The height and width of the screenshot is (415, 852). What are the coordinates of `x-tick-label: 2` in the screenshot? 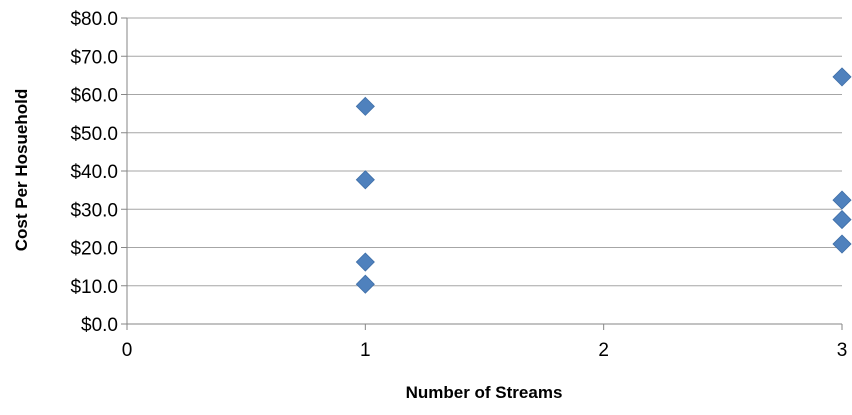 It's located at (603, 350).